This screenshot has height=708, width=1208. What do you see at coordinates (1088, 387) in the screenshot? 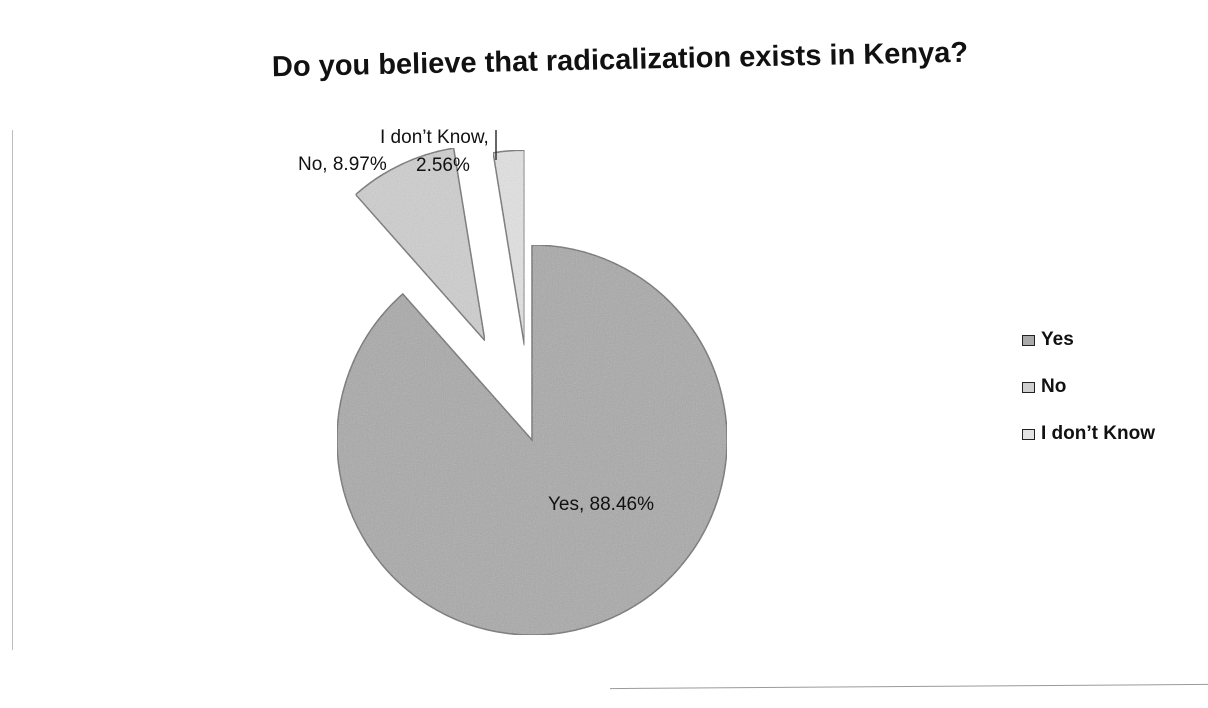
I see `legend-item-no: No` at bounding box center [1088, 387].